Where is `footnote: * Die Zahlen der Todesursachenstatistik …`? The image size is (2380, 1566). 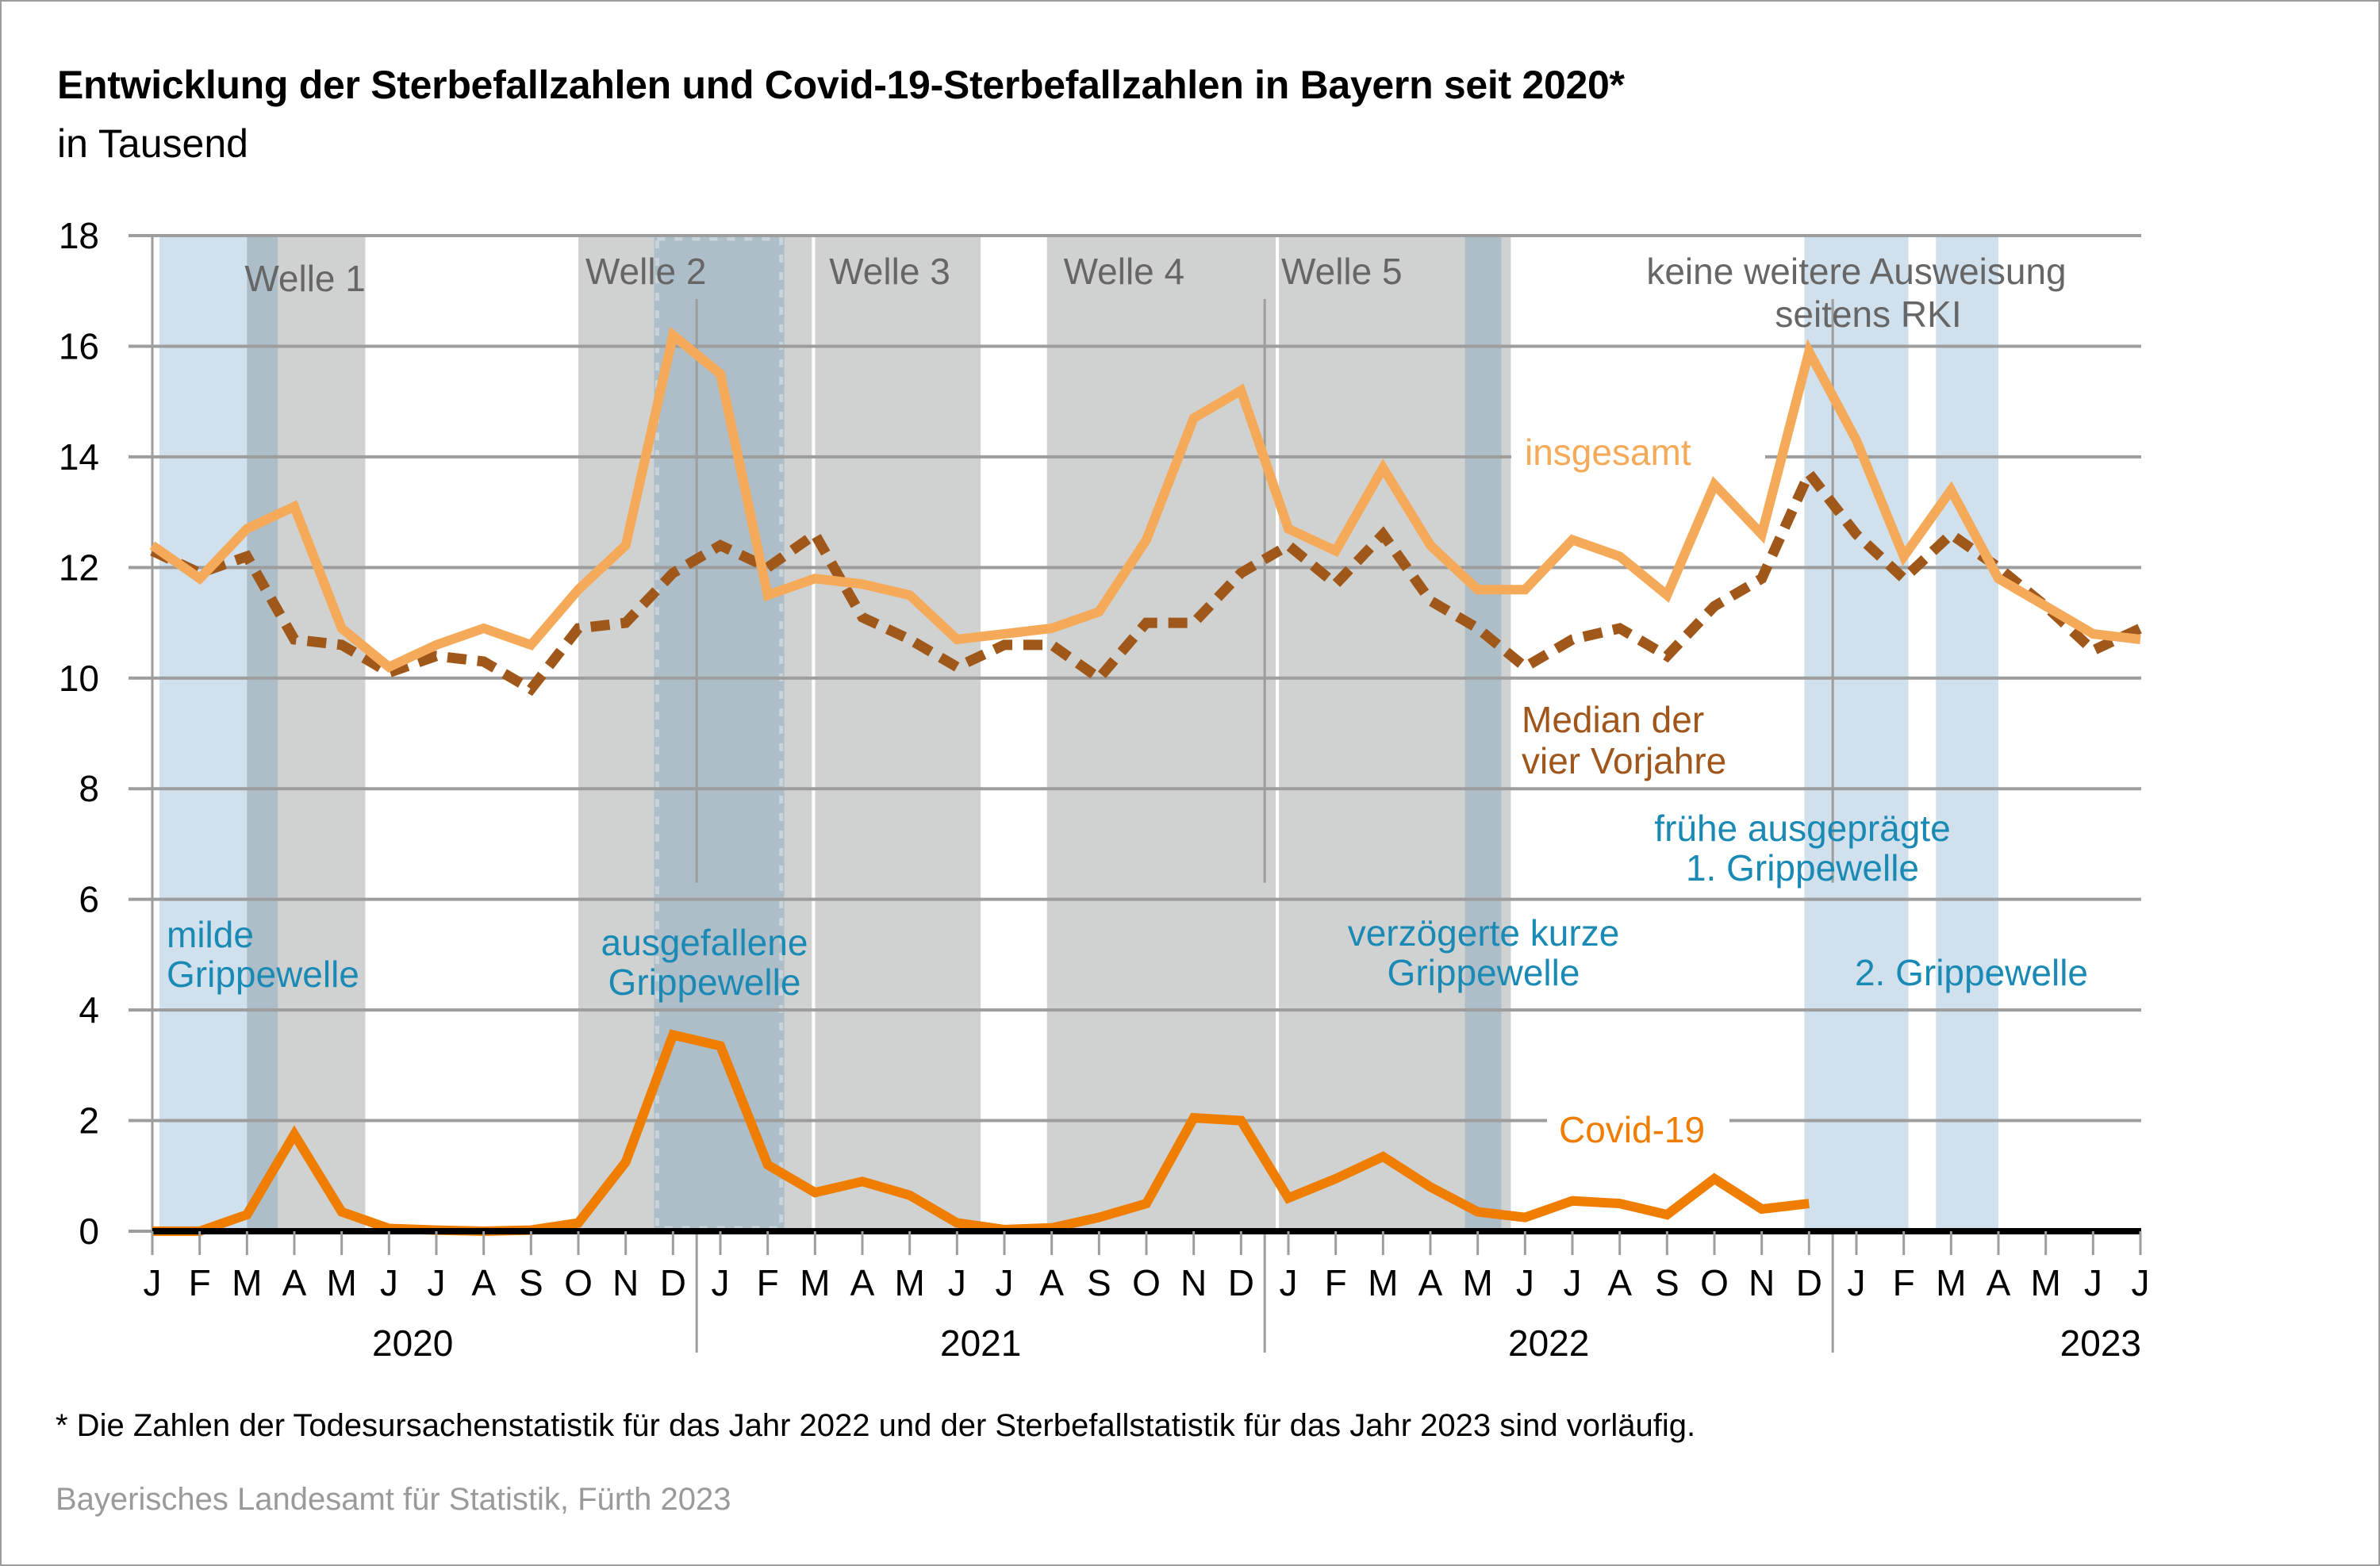 footnote: * Die Zahlen der Todesursachenstatistik … is located at coordinates (876, 1425).